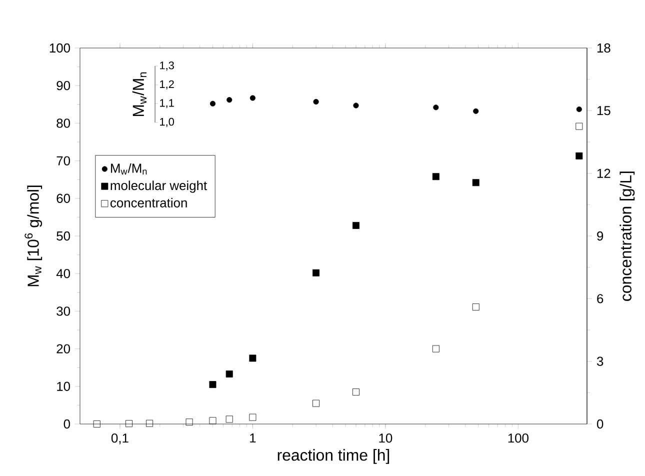  What do you see at coordinates (139, 94) in the screenshot?
I see `y3-axis-title: M$_{w}$/M$_{n}$` at bounding box center [139, 94].